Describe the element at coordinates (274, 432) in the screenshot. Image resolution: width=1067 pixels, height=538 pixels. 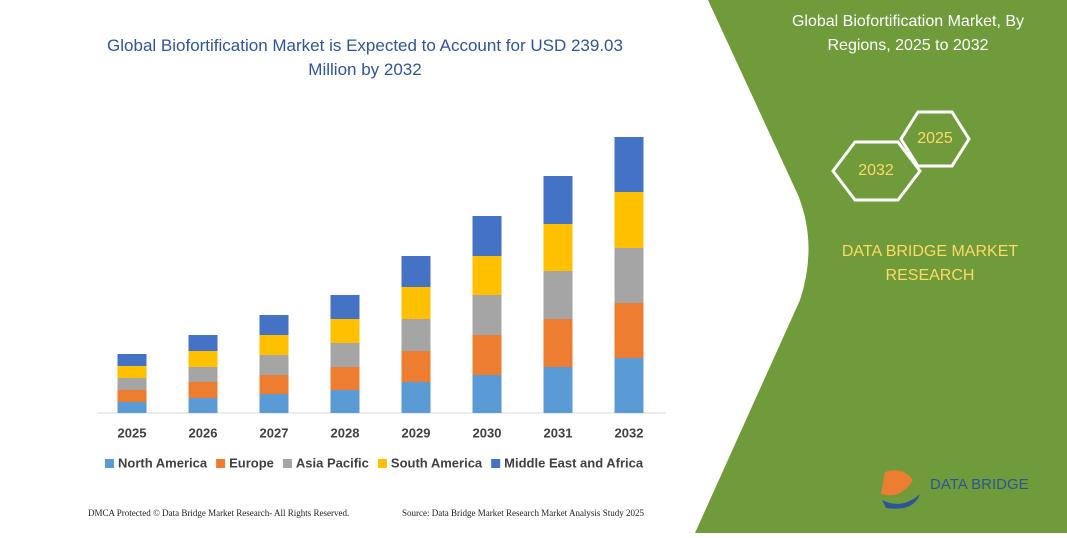
I see `x-tick-label: 2027` at that location.